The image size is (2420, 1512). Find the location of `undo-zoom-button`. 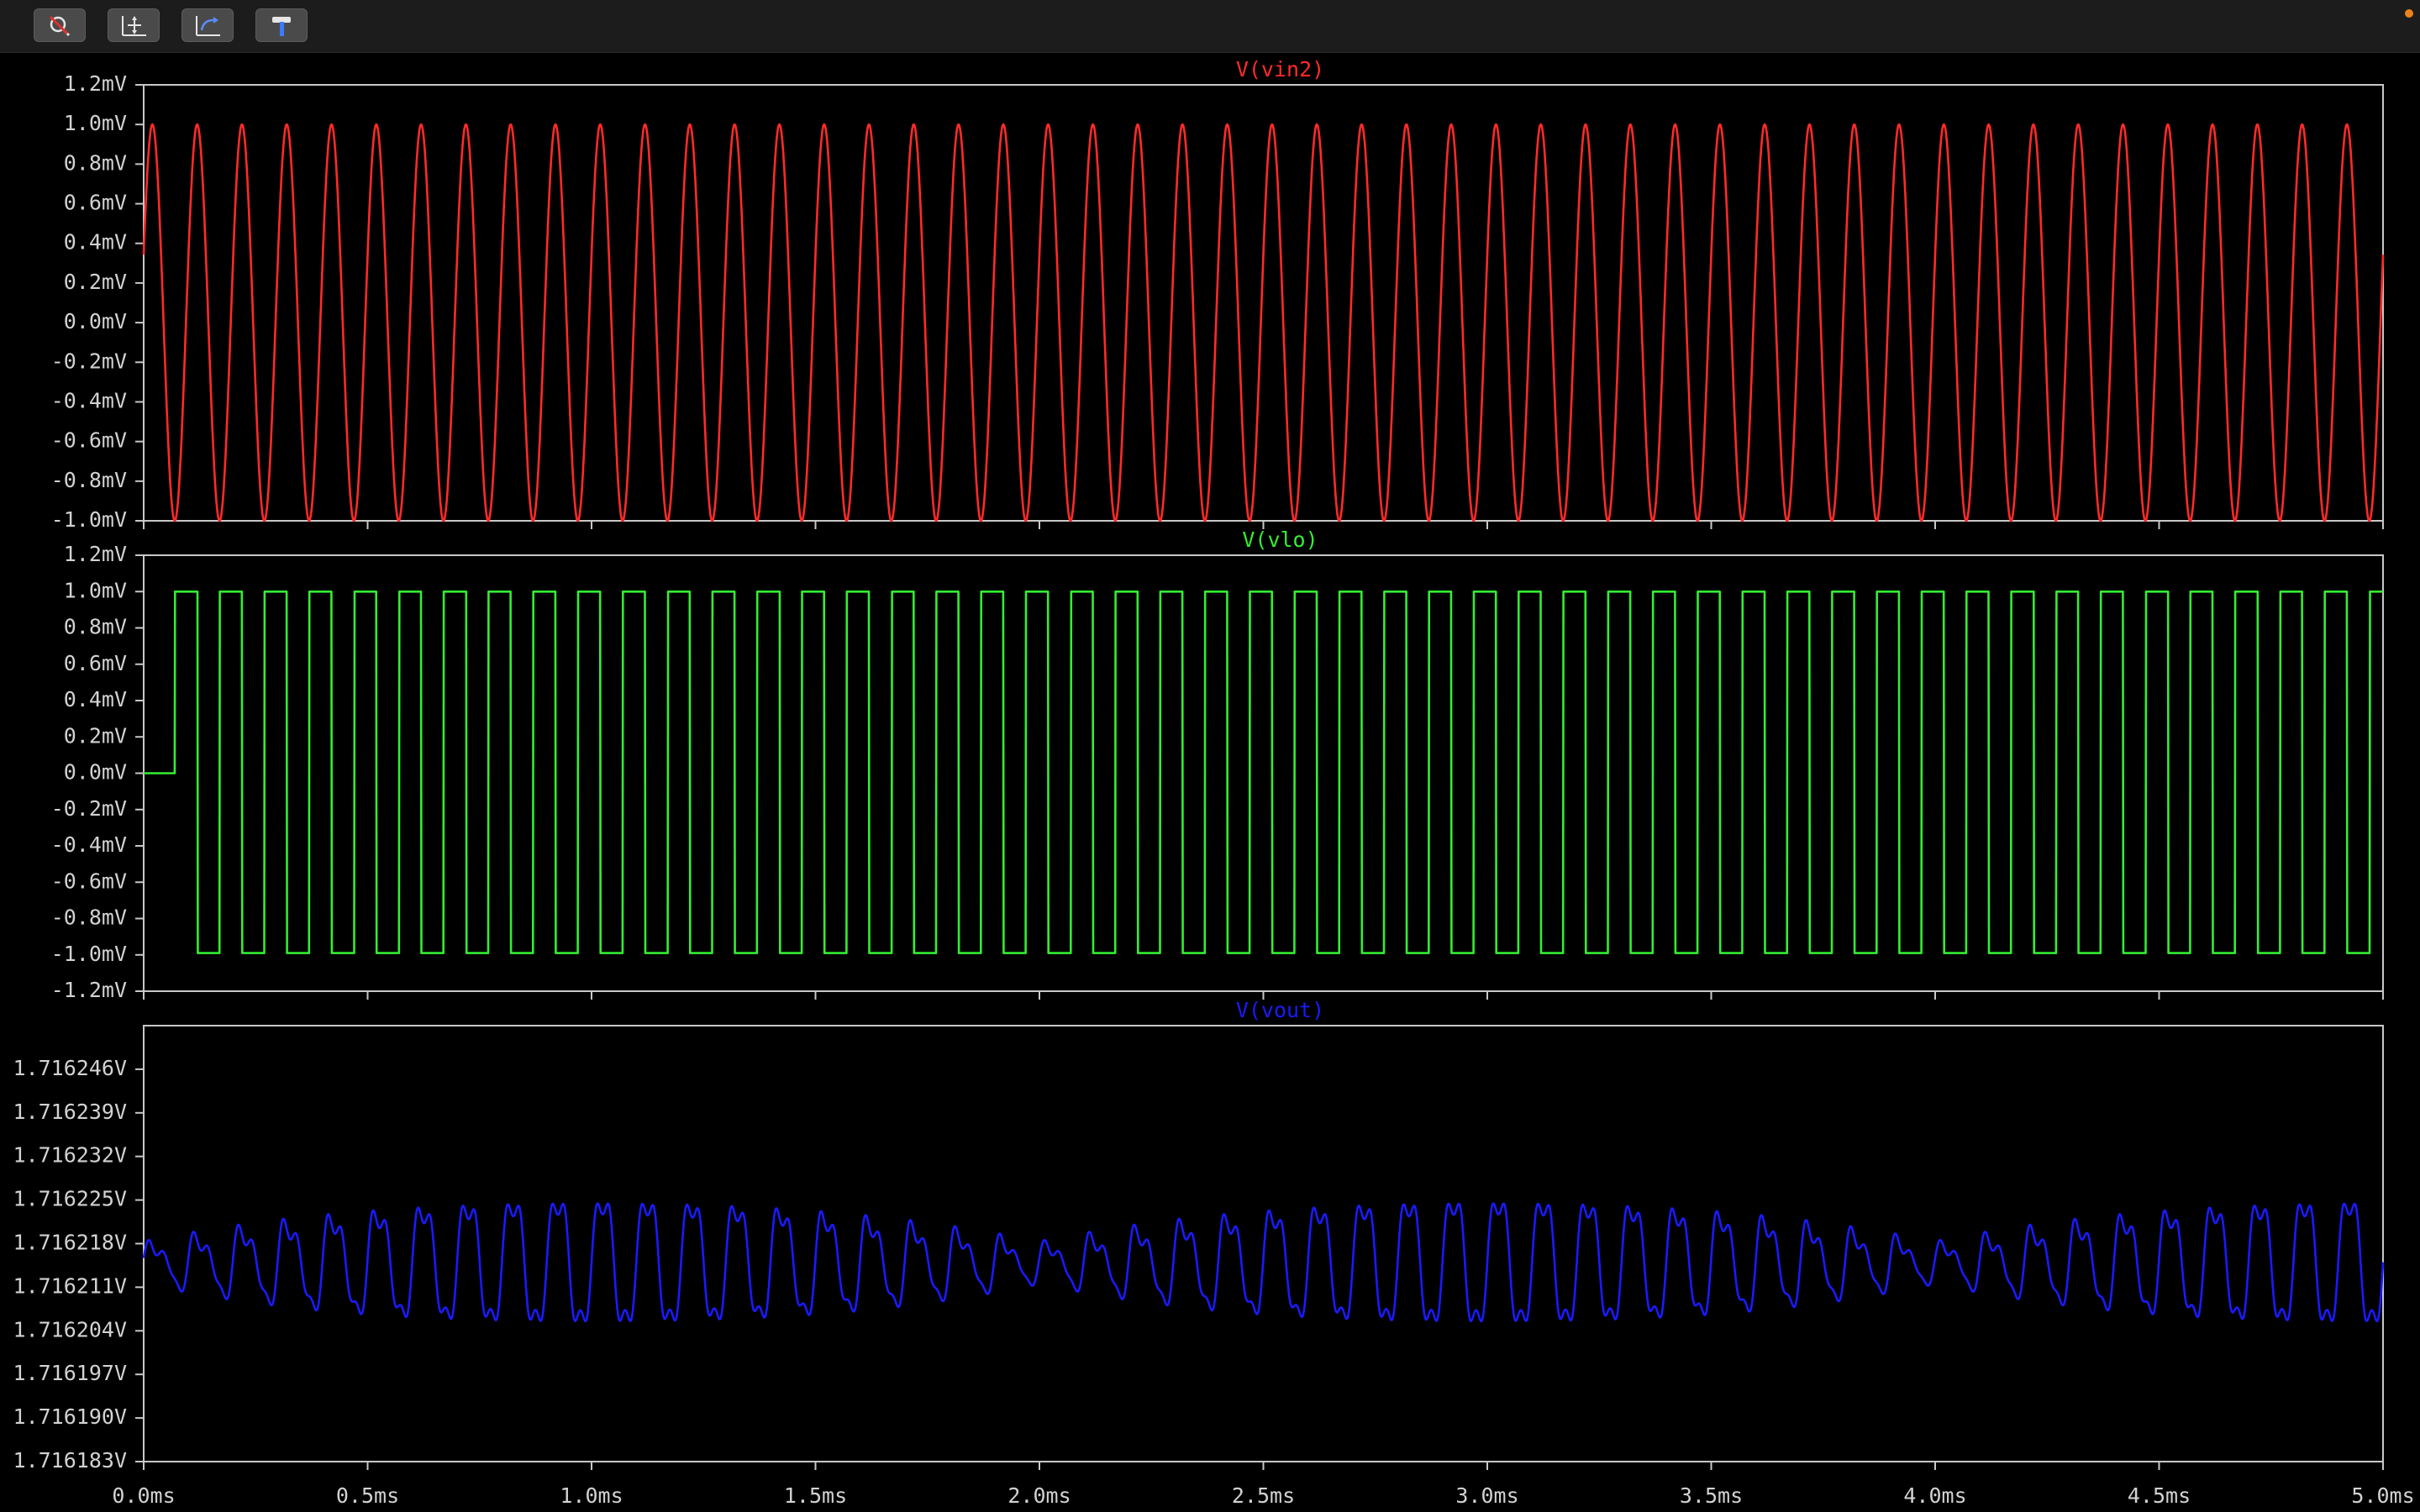

undo-zoom-button is located at coordinates (208, 25).